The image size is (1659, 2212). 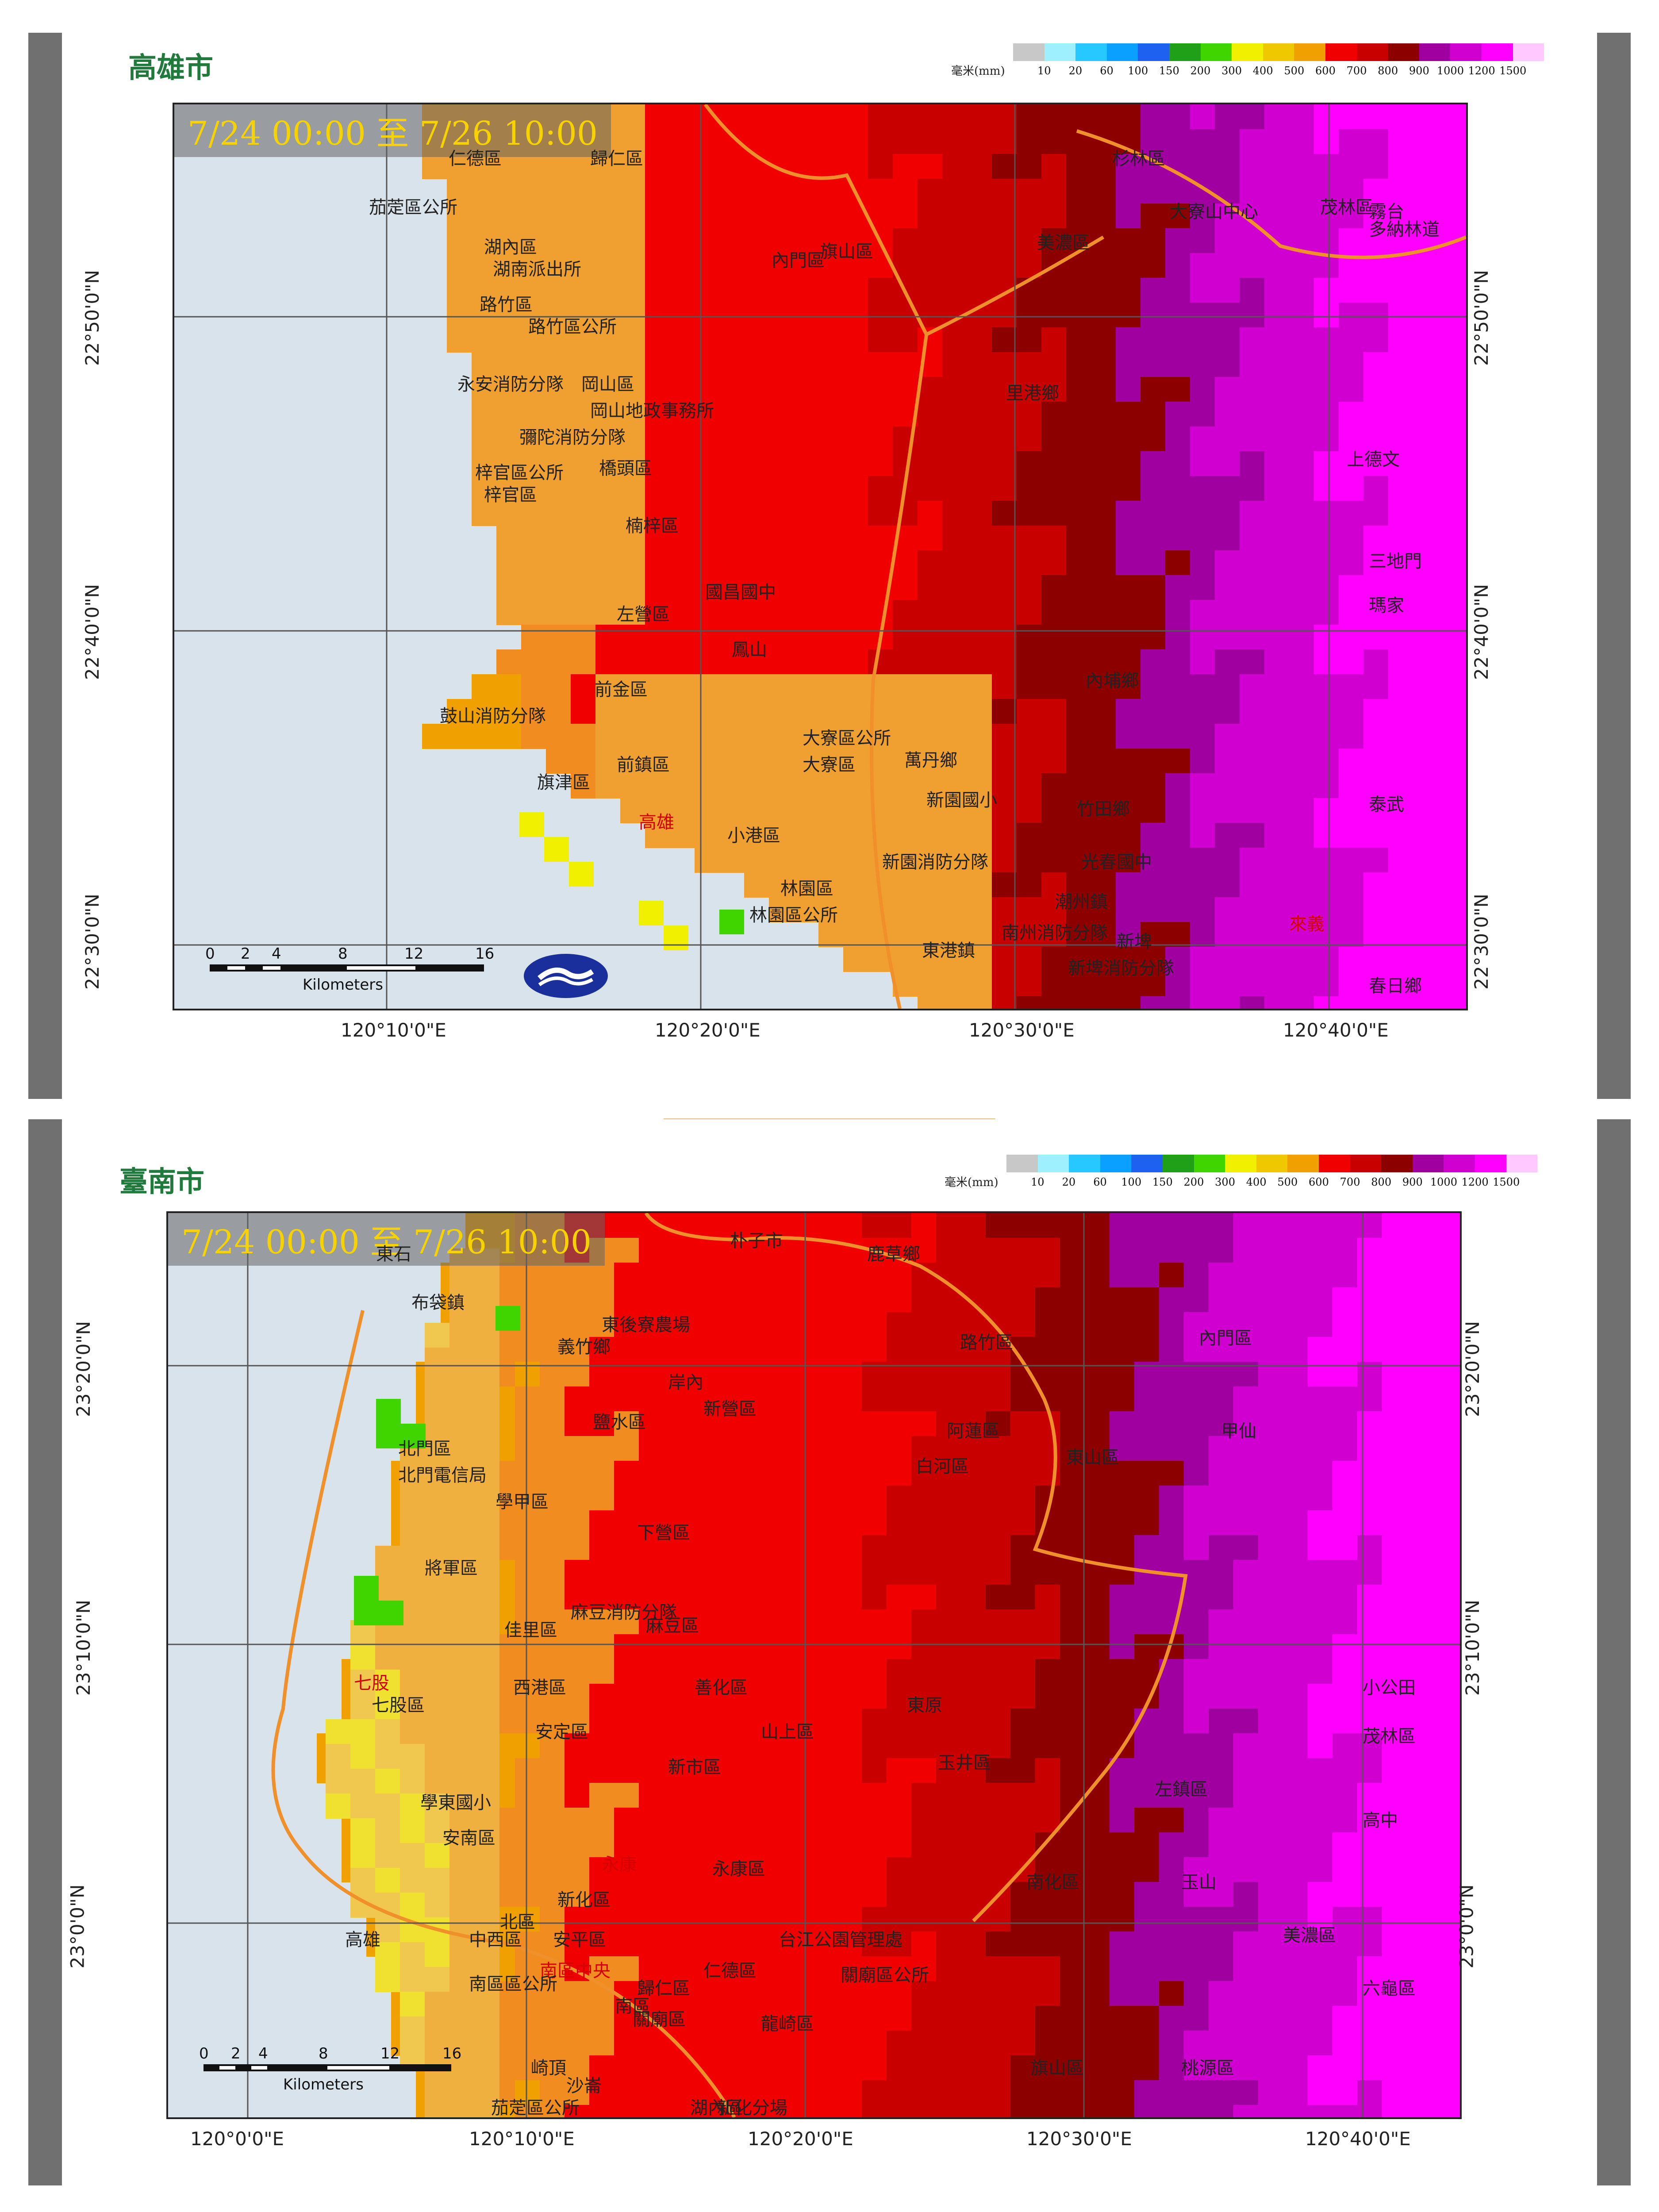 What do you see at coordinates (1390, 1989) in the screenshot?
I see `place-label: 六龜區` at bounding box center [1390, 1989].